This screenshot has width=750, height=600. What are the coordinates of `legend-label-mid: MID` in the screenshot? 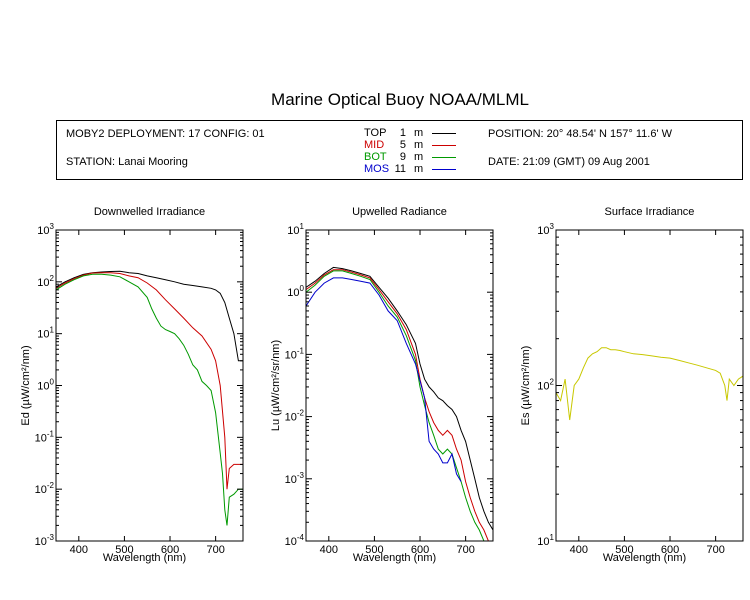 It's located at (374, 145).